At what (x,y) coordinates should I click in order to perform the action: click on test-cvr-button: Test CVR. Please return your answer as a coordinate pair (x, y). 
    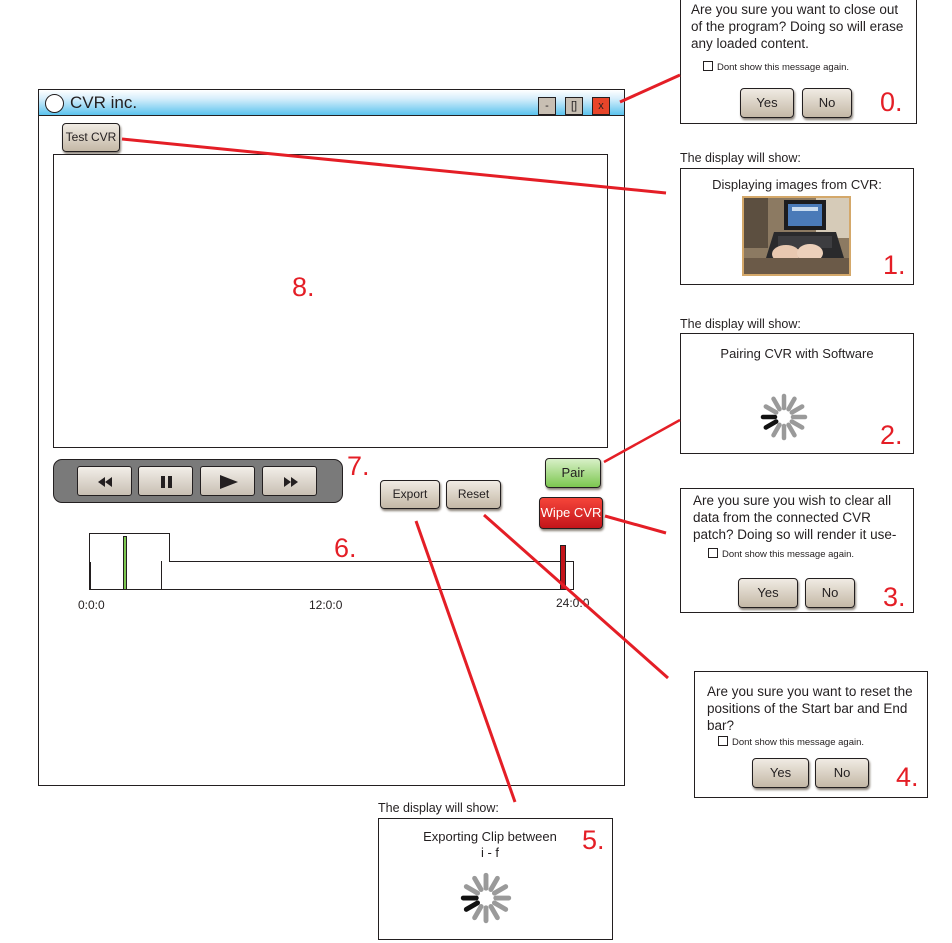
    Looking at the image, I should click on (91, 137).